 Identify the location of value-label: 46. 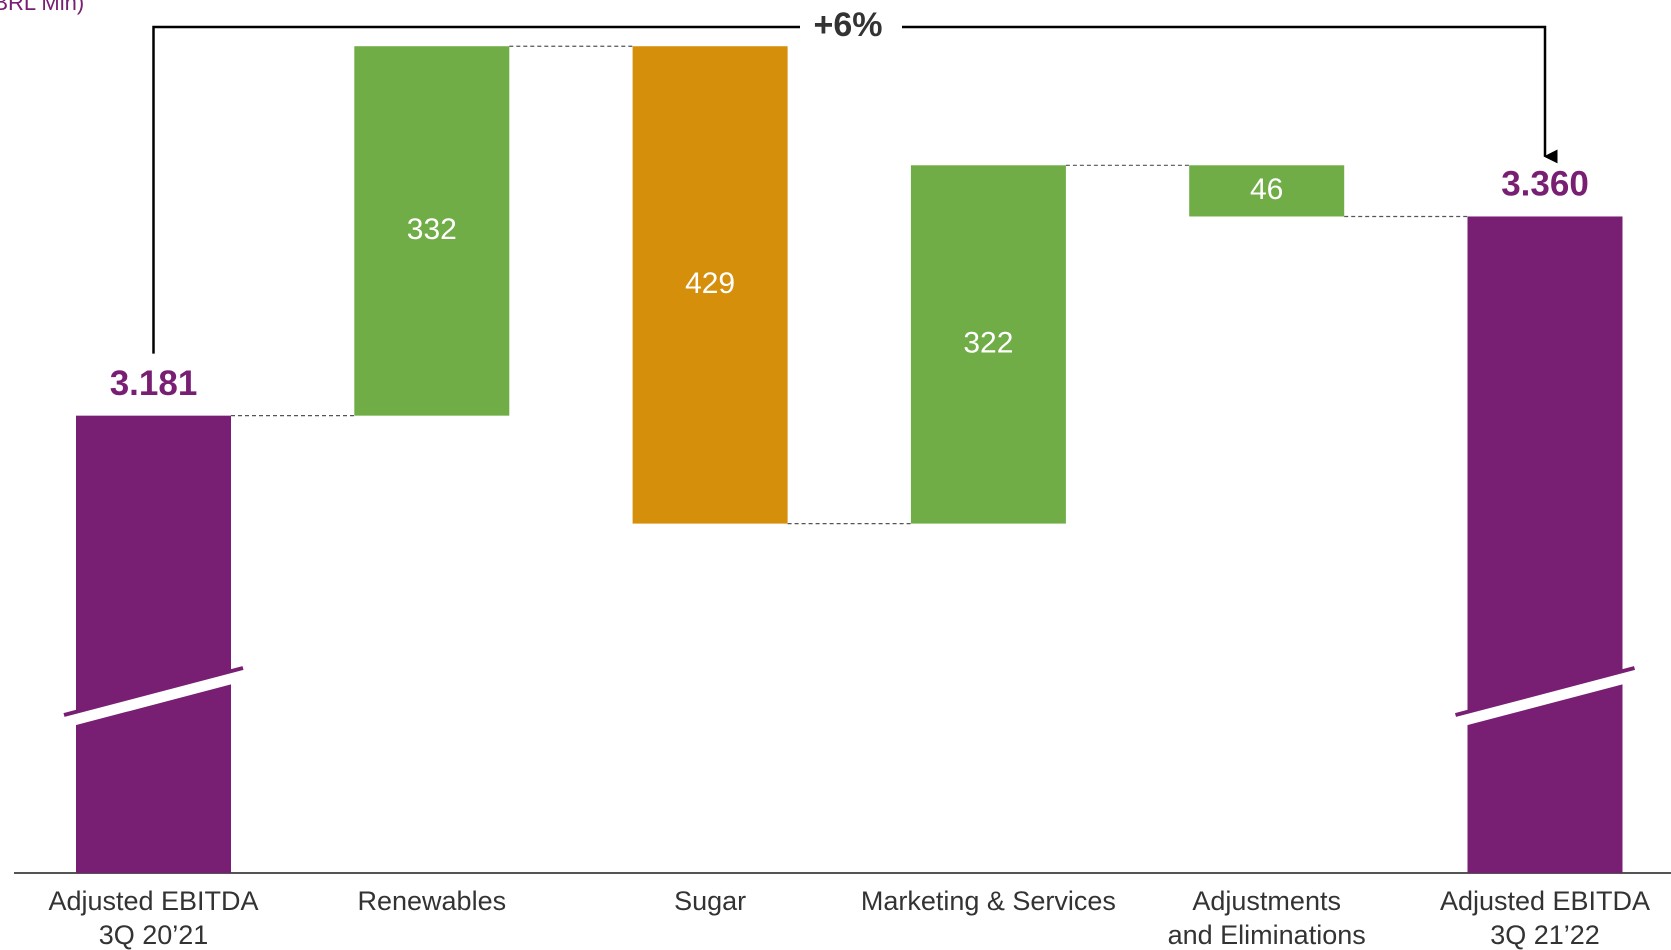
(1266, 189).